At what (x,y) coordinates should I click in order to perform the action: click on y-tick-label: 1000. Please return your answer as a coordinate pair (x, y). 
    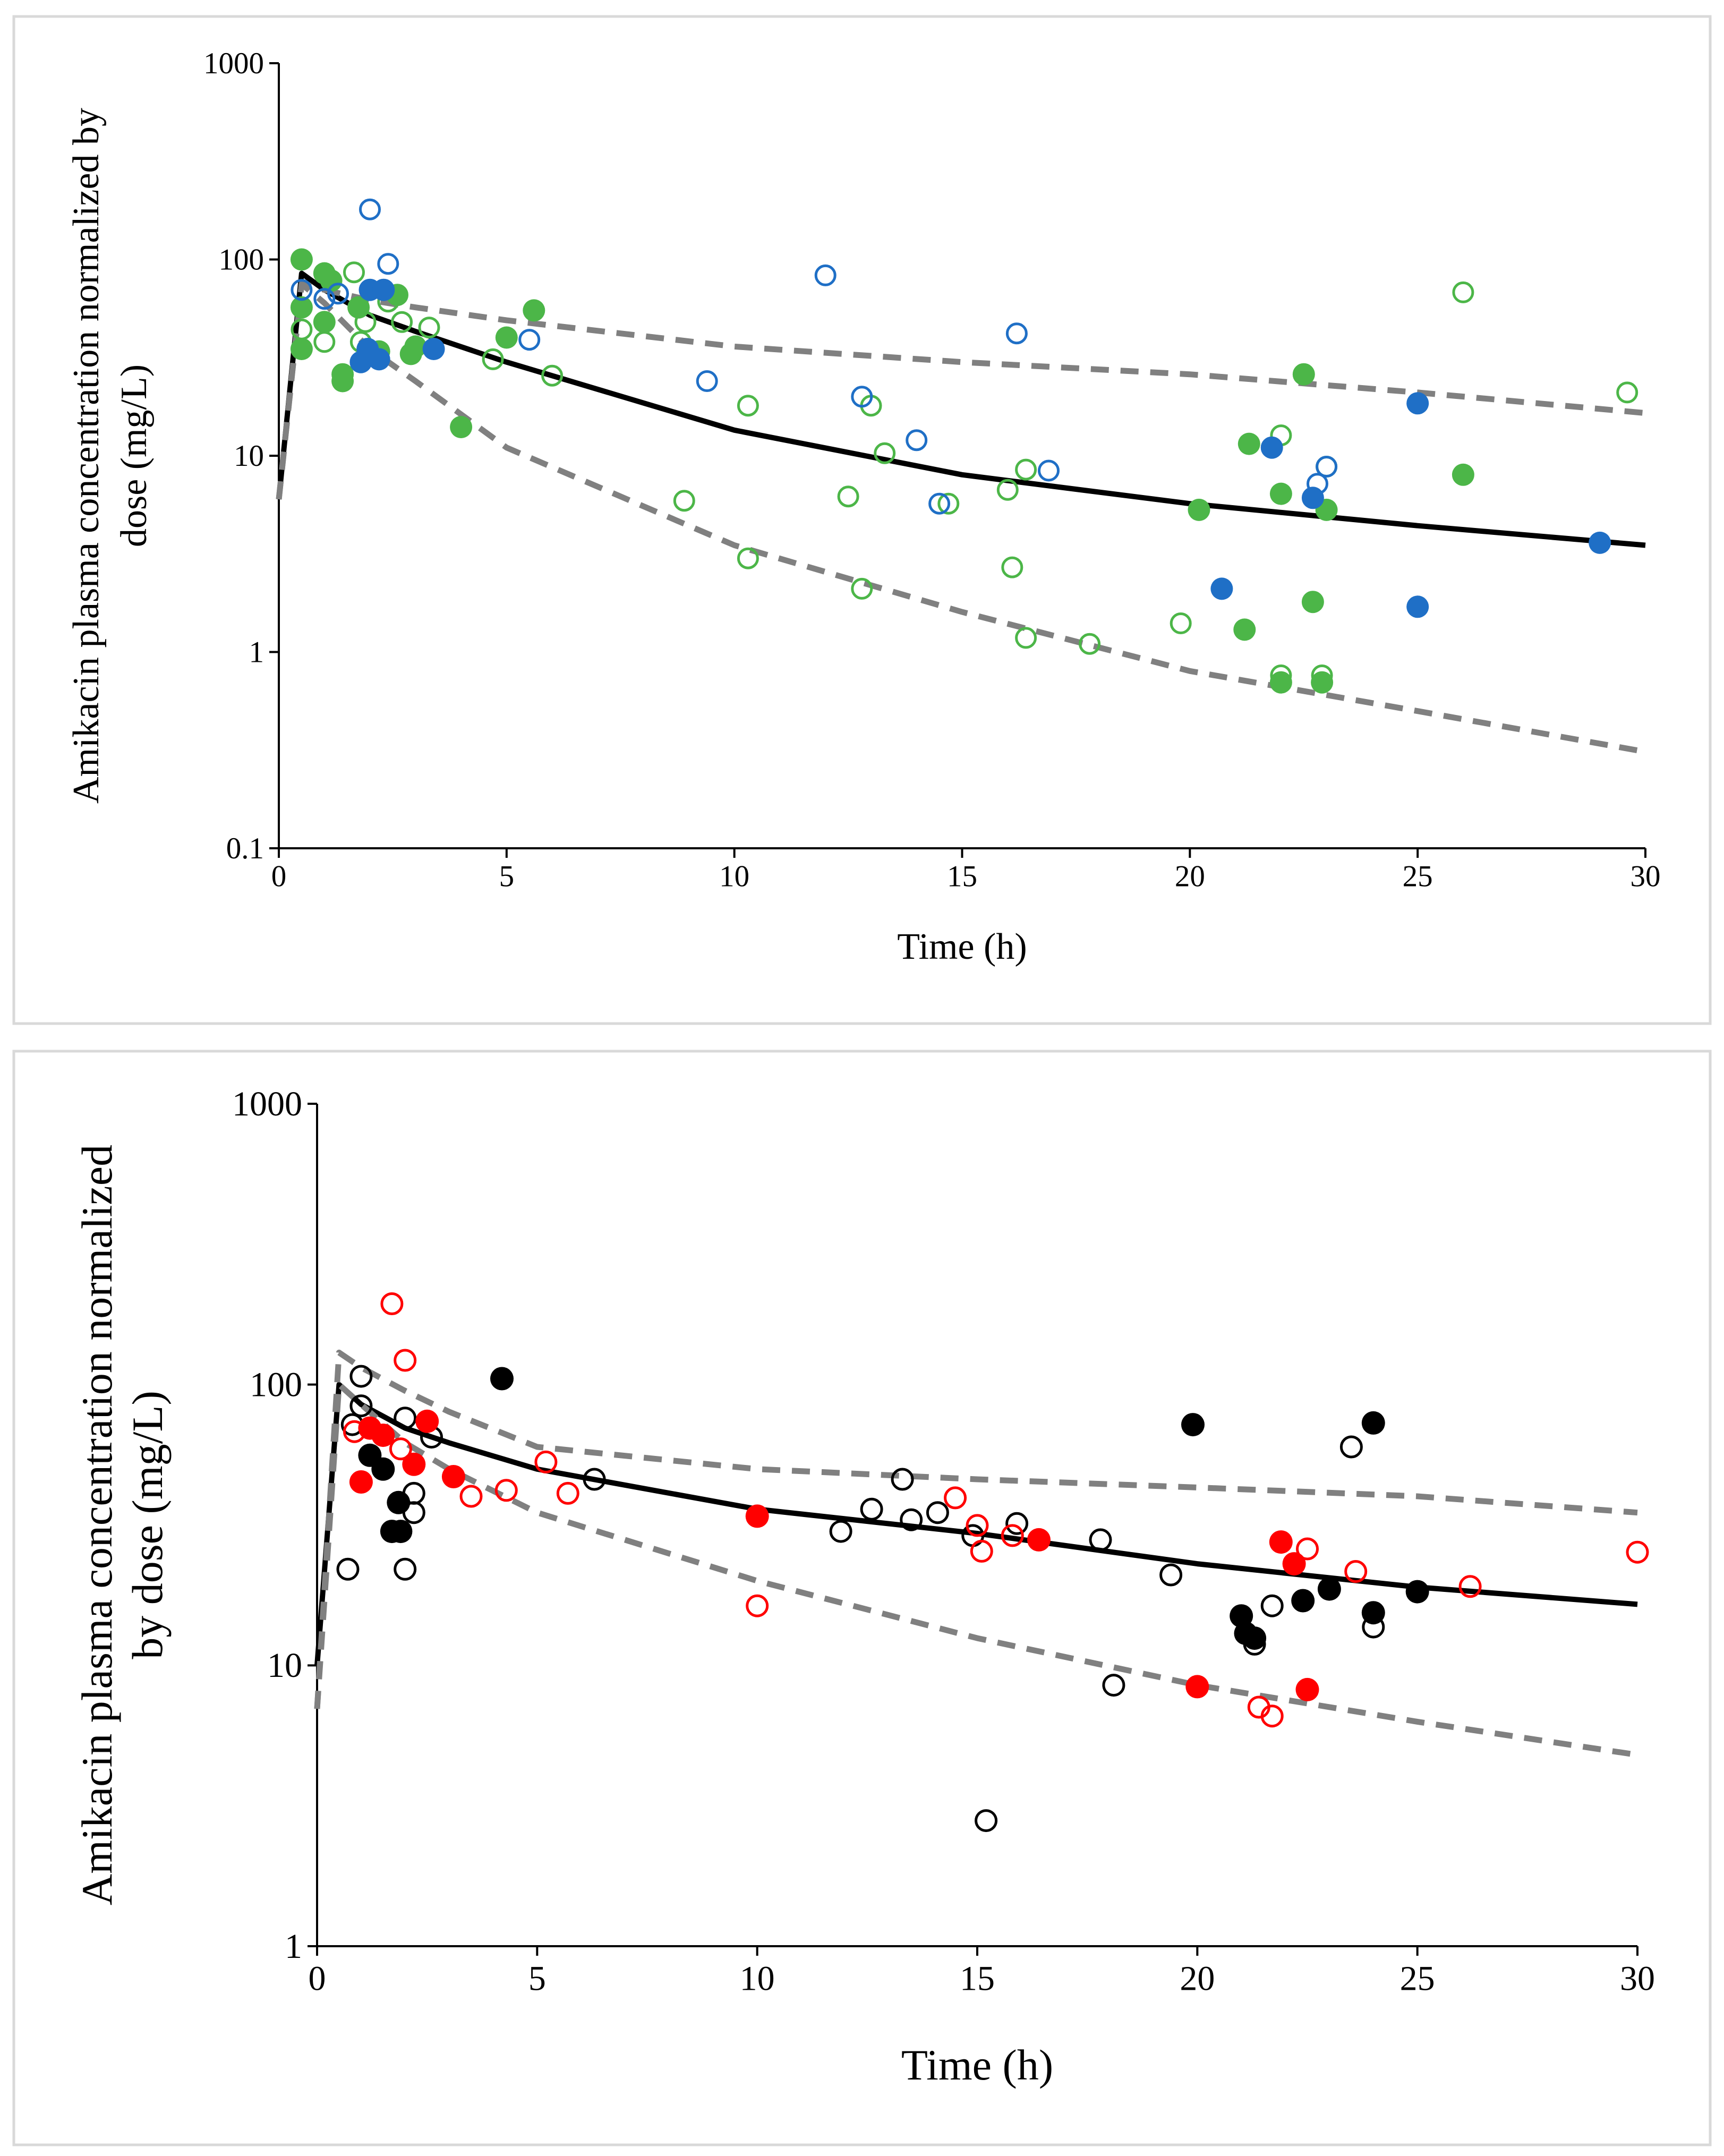
    Looking at the image, I should click on (267, 1104).